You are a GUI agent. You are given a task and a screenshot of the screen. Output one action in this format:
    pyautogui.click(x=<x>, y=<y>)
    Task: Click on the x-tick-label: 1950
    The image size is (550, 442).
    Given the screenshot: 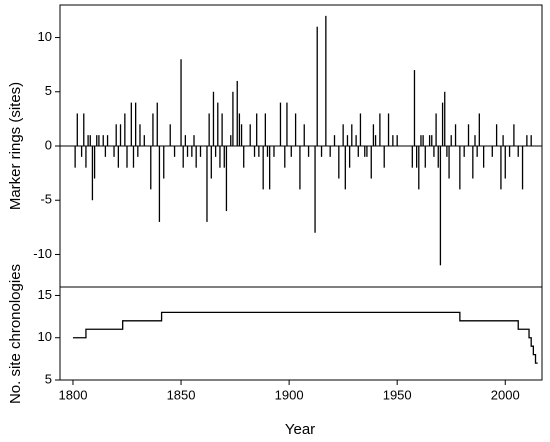 What is the action you would take?
    pyautogui.click(x=397, y=394)
    